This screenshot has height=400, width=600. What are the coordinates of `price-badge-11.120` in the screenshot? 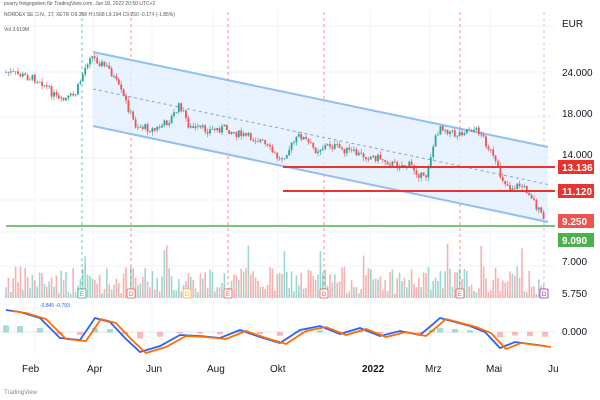 It's located at (576, 191).